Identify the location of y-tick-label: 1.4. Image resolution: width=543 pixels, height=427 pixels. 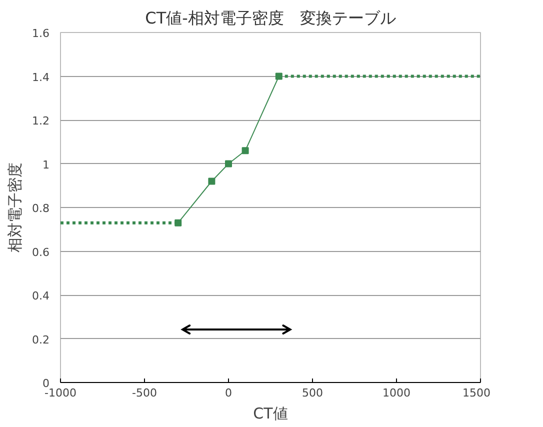
(41, 77).